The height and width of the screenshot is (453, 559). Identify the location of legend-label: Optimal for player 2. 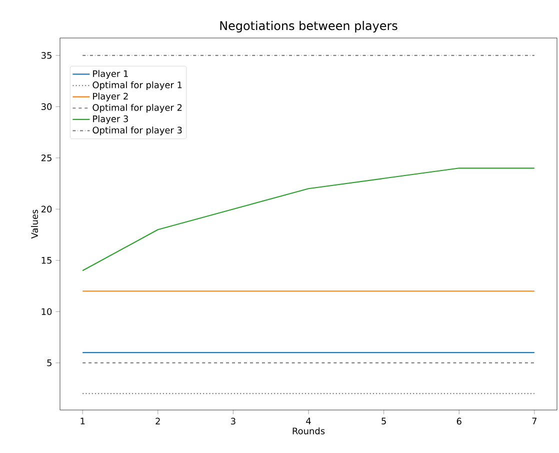
(137, 108).